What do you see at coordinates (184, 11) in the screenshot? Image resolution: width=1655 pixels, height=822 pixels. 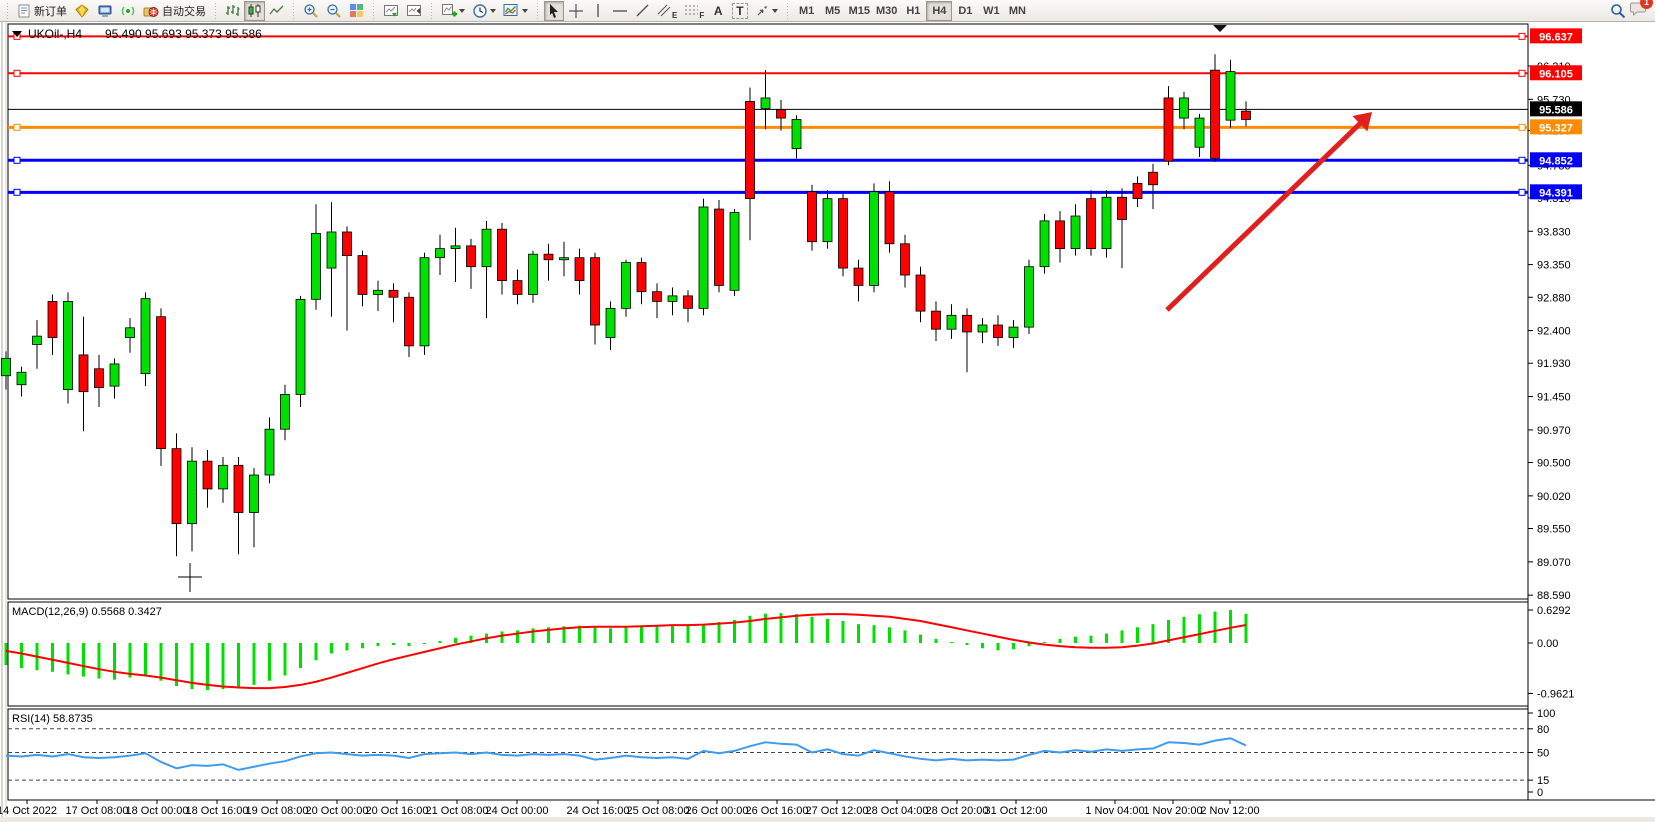 I see `autotrading-label: 自动交易` at bounding box center [184, 11].